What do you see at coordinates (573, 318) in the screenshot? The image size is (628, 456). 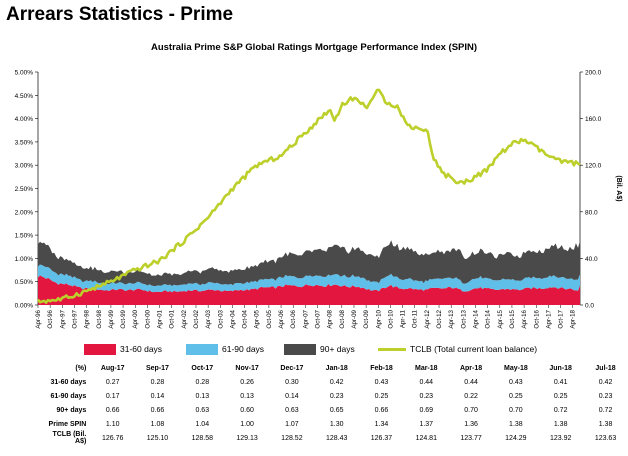 I see `x-tick-label: Apr-18` at bounding box center [573, 318].